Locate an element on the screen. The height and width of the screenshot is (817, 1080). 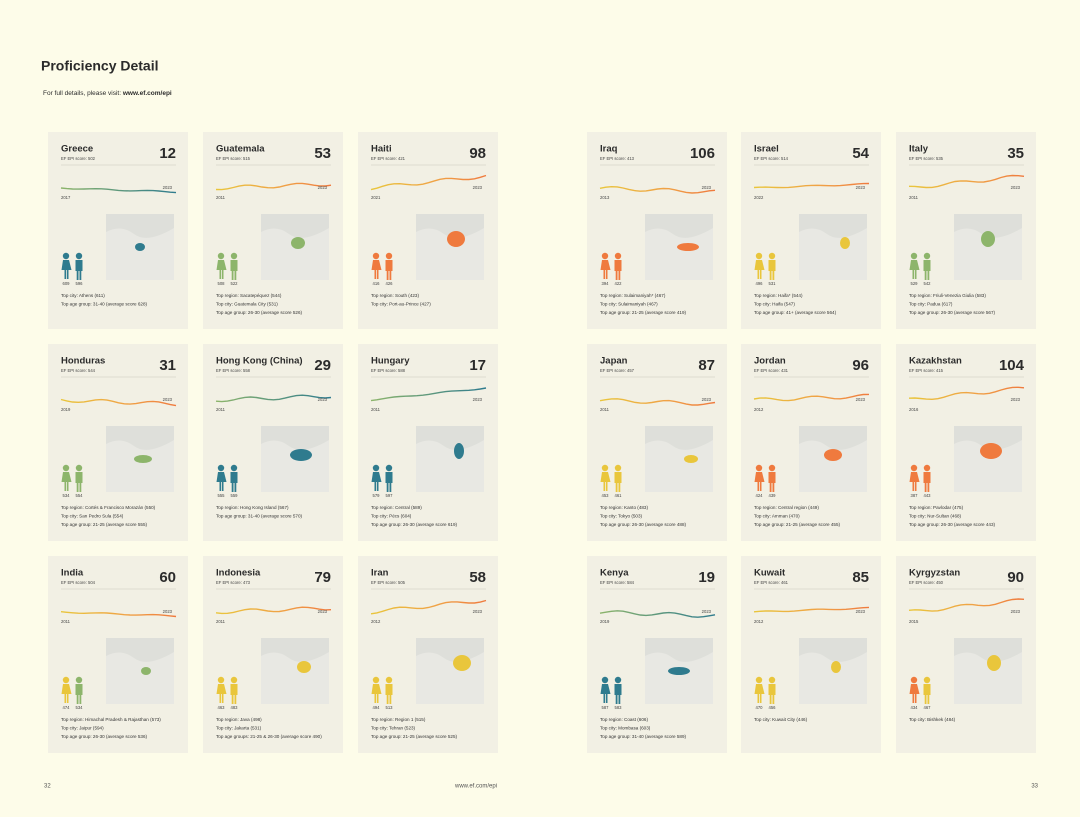
detail-line: Top region: Friuli-Venezia Giulia (583) is located at coordinates (947, 295).